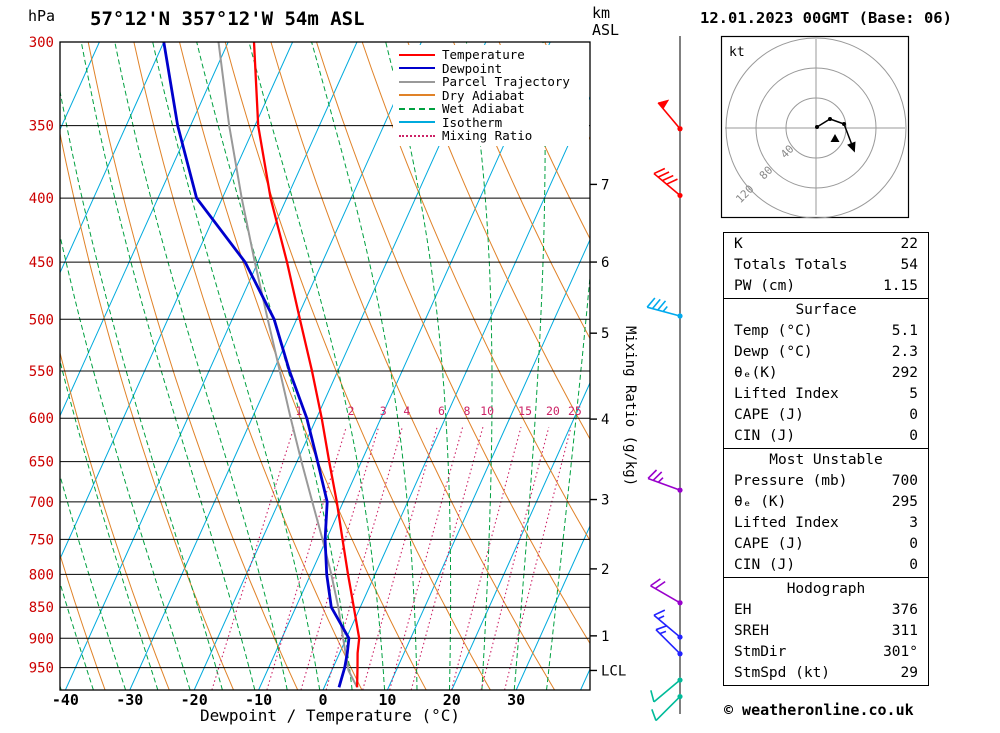  Describe the element at coordinates (913, 523) in the screenshot. I see `stat-value: 3` at that location.